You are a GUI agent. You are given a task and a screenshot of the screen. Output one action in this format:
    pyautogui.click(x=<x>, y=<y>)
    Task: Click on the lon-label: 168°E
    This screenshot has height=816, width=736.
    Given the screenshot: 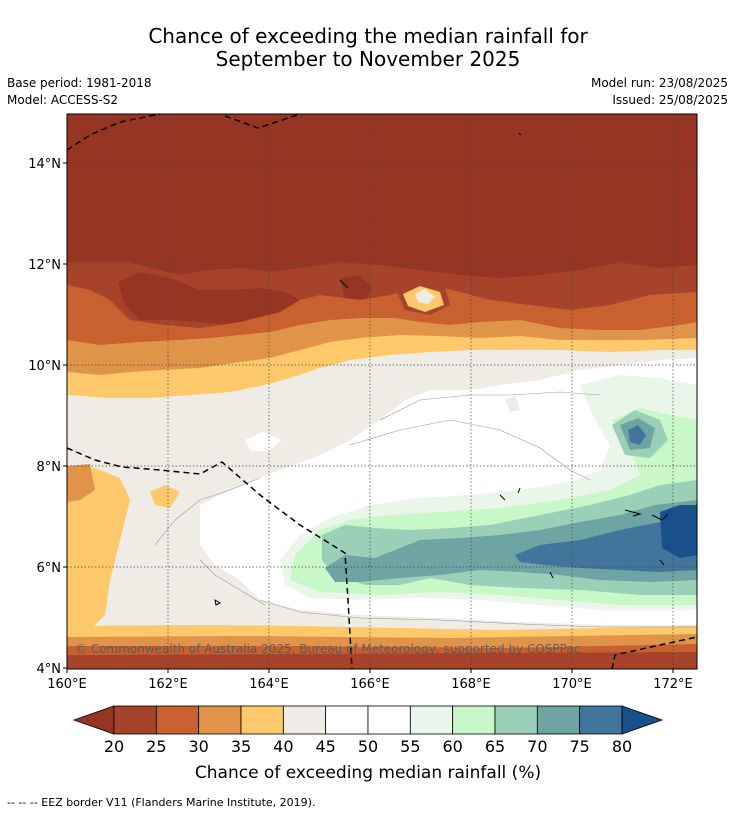 What is the action you would take?
    pyautogui.click(x=471, y=684)
    